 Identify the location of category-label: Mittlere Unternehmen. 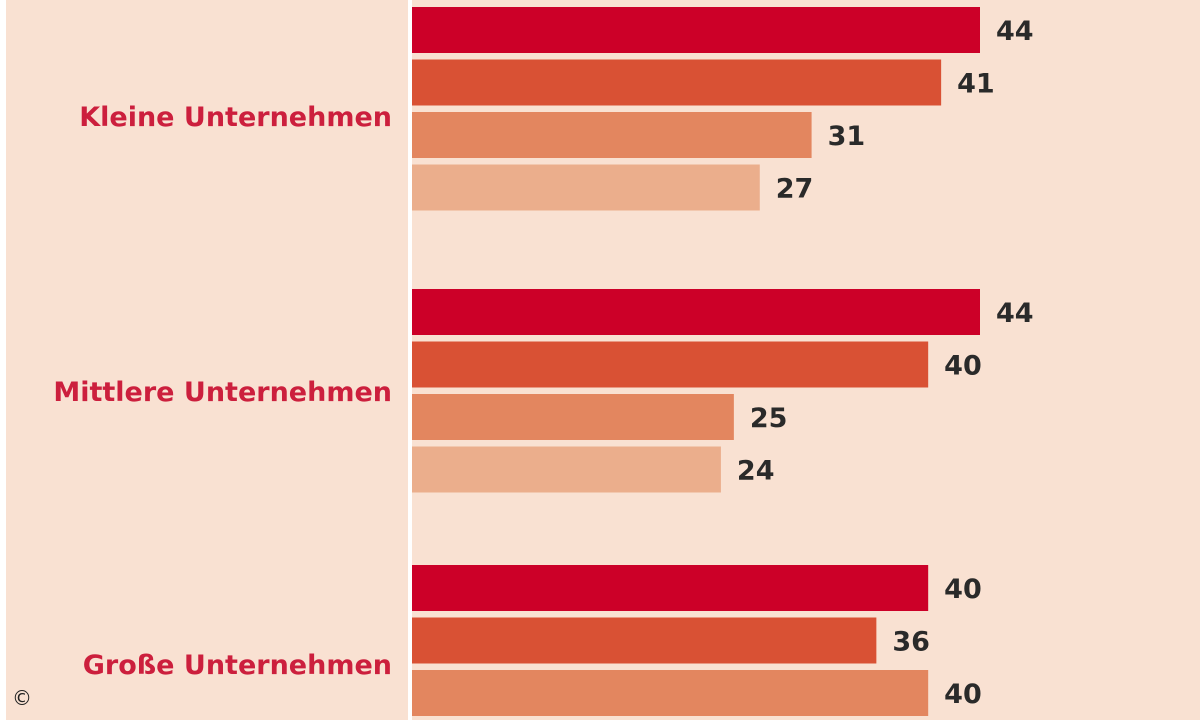
(222, 392).